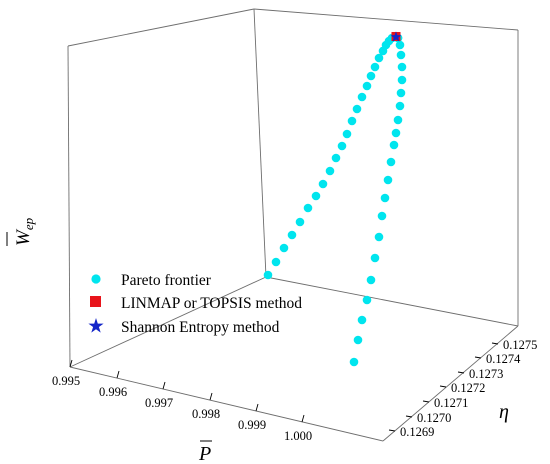  Describe the element at coordinates (166, 280) in the screenshot. I see `legend-label-pareto: Pareto frontier` at that location.